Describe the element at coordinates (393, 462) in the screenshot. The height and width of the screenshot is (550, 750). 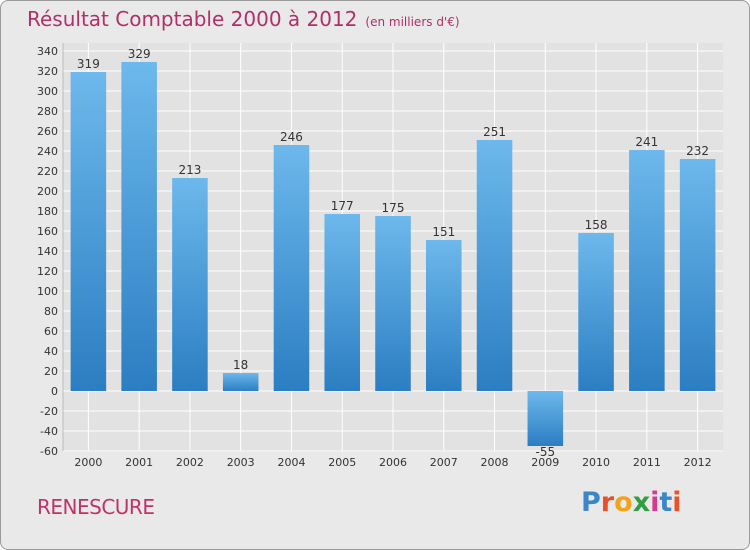
I see `x-tick-label-2006: 2006` at that location.